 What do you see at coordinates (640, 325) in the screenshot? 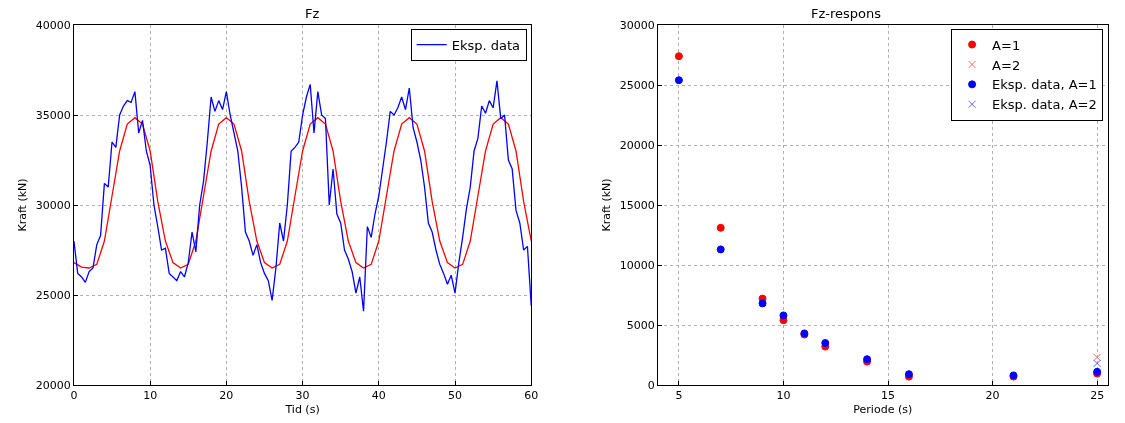
I see `y-tick-label: 5000` at bounding box center [640, 325].